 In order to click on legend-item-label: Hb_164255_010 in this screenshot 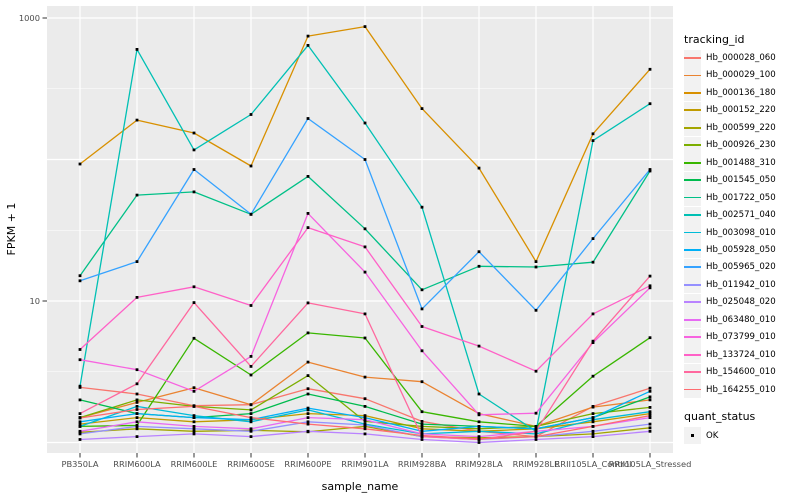, I will do `click(741, 389)`.